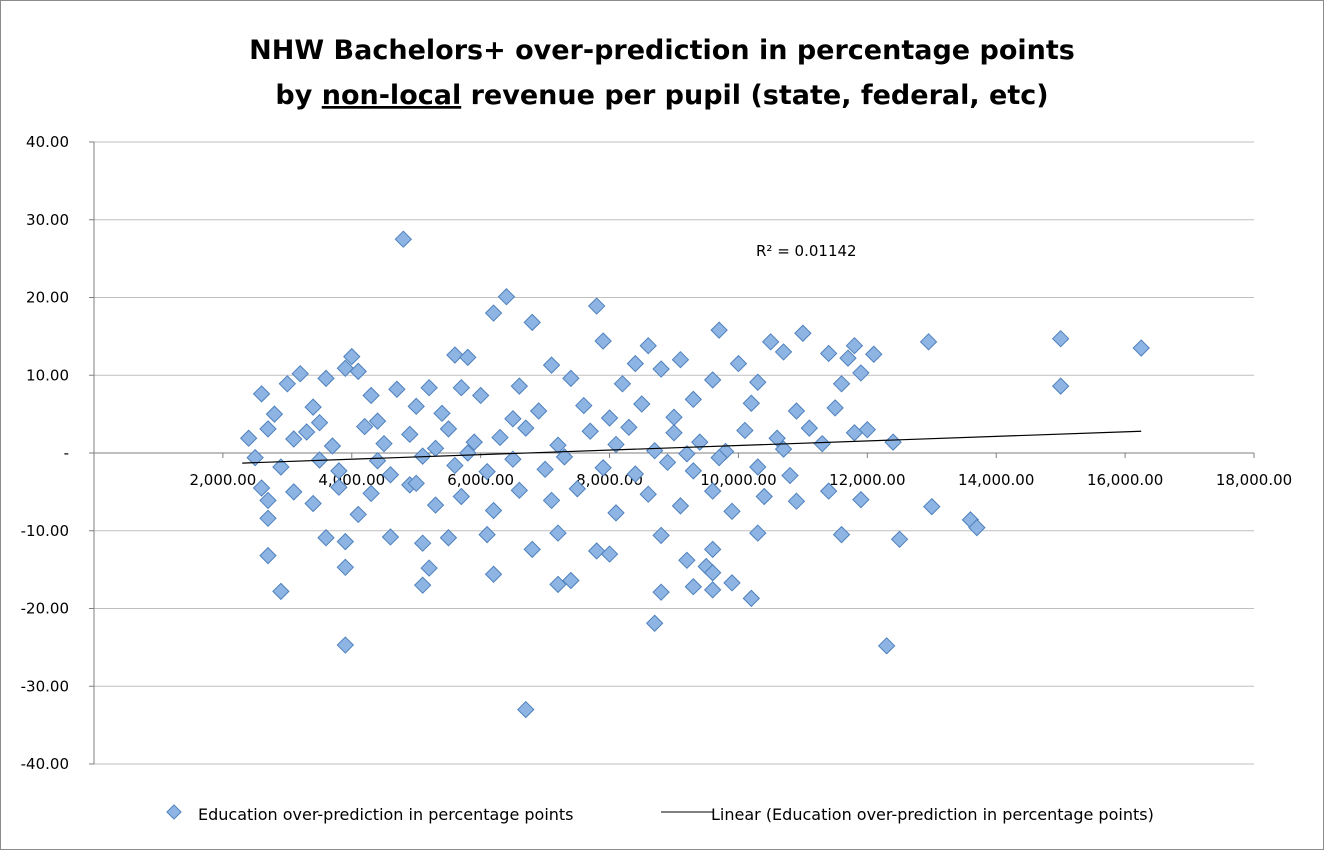 The width and height of the screenshot is (1324, 850). What do you see at coordinates (351, 480) in the screenshot?
I see `x-tick-label: 4,000.00` at bounding box center [351, 480].